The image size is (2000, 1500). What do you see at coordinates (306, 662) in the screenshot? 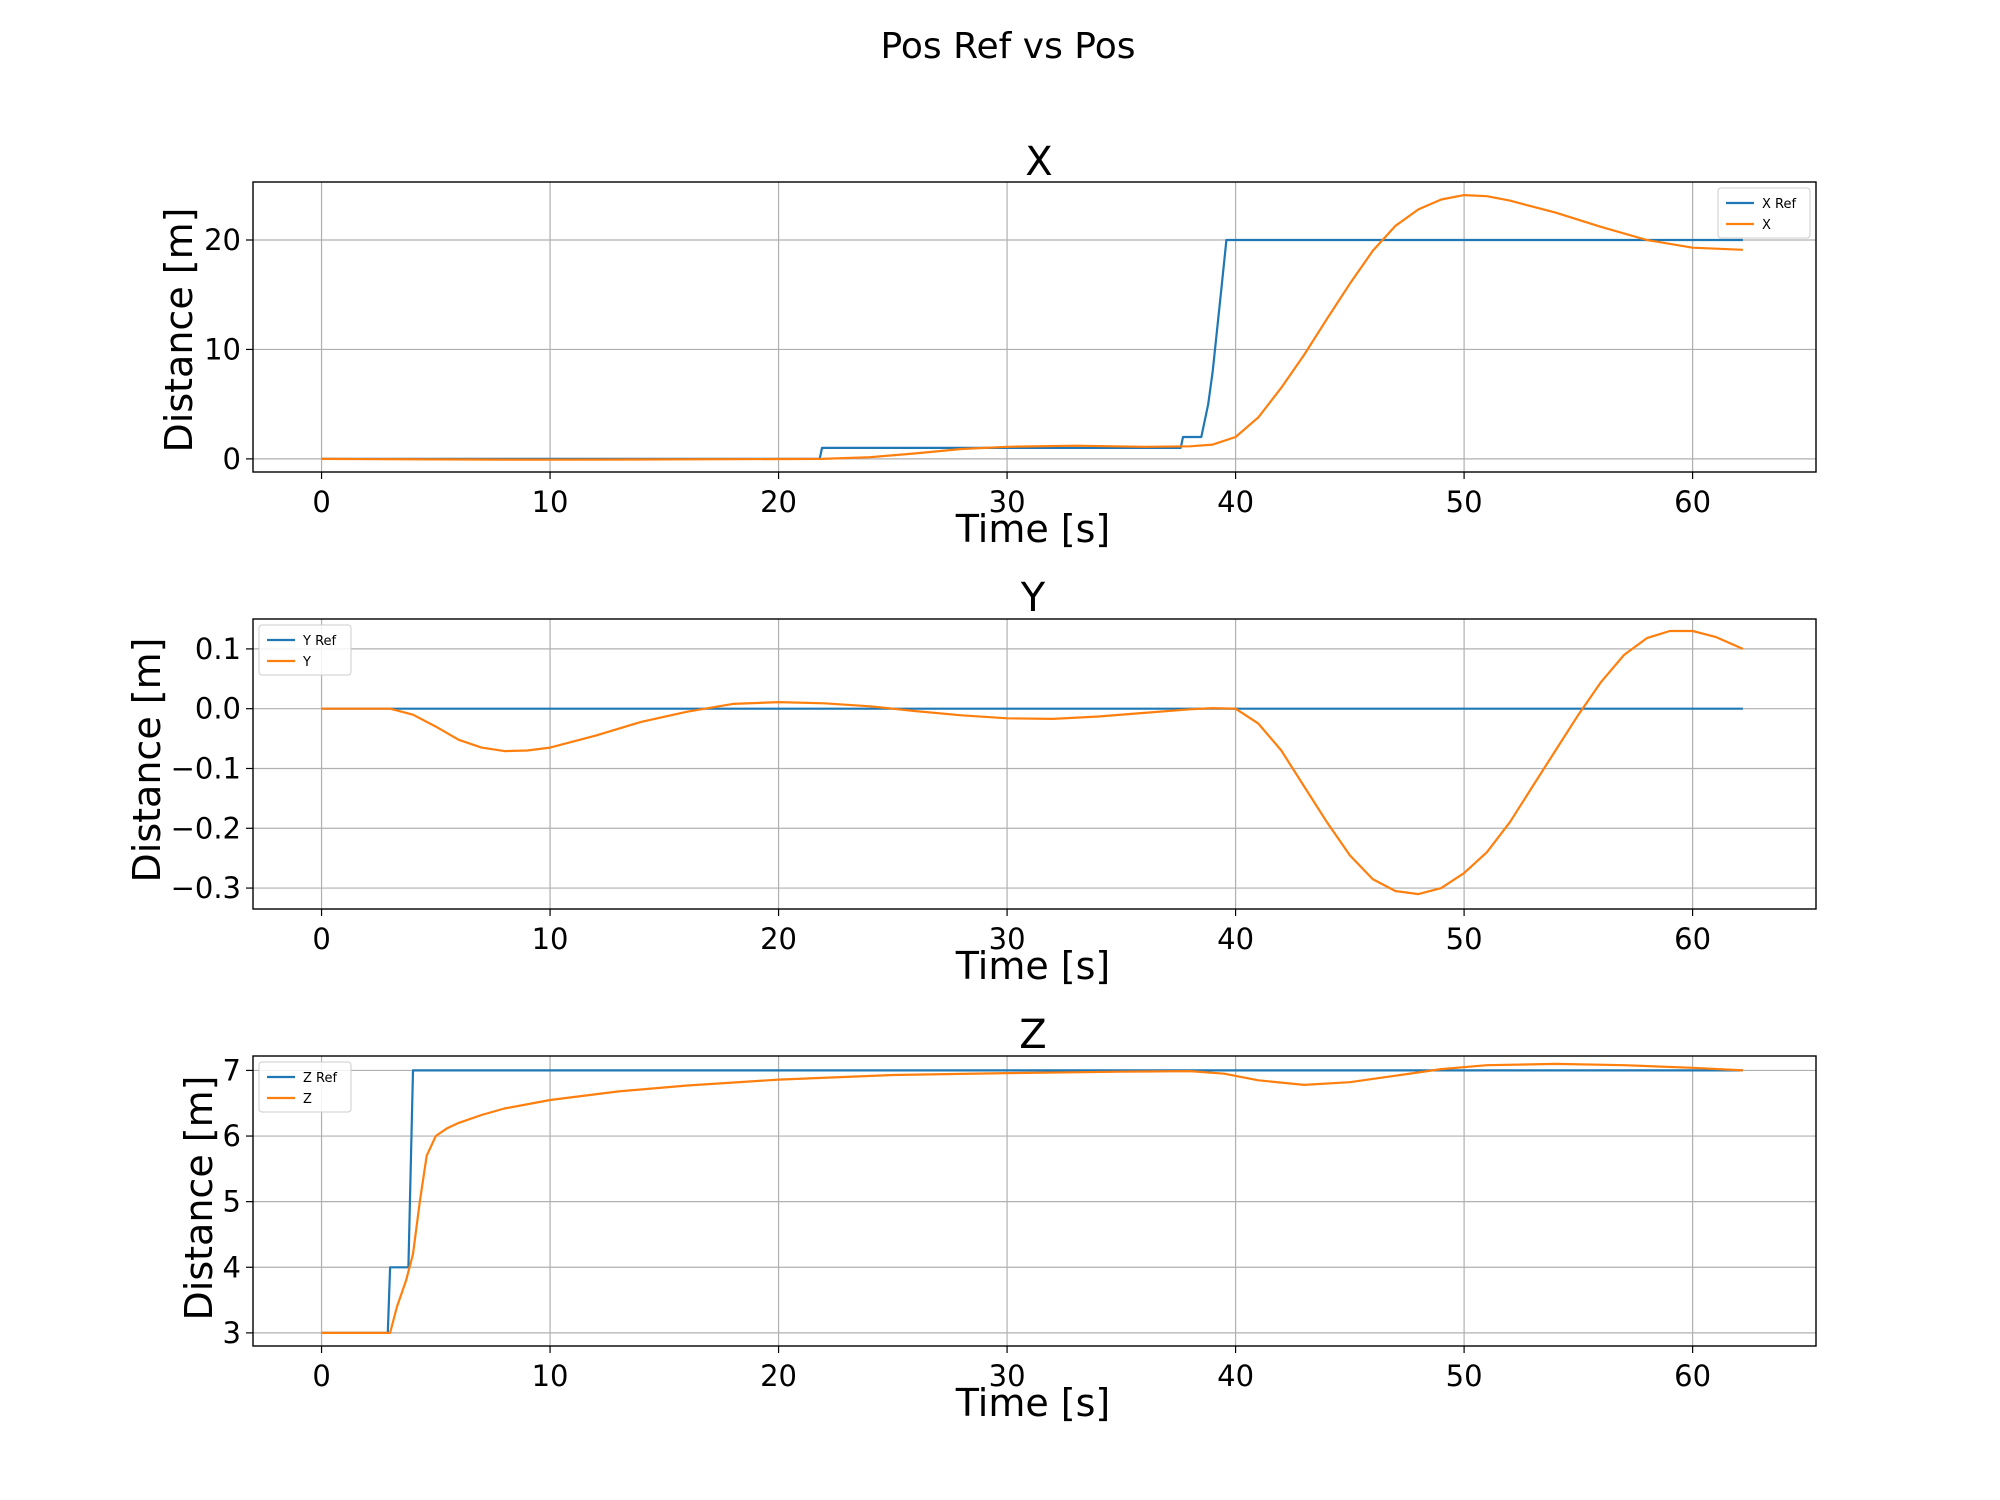
I see `legend-label: Y` at bounding box center [306, 662].